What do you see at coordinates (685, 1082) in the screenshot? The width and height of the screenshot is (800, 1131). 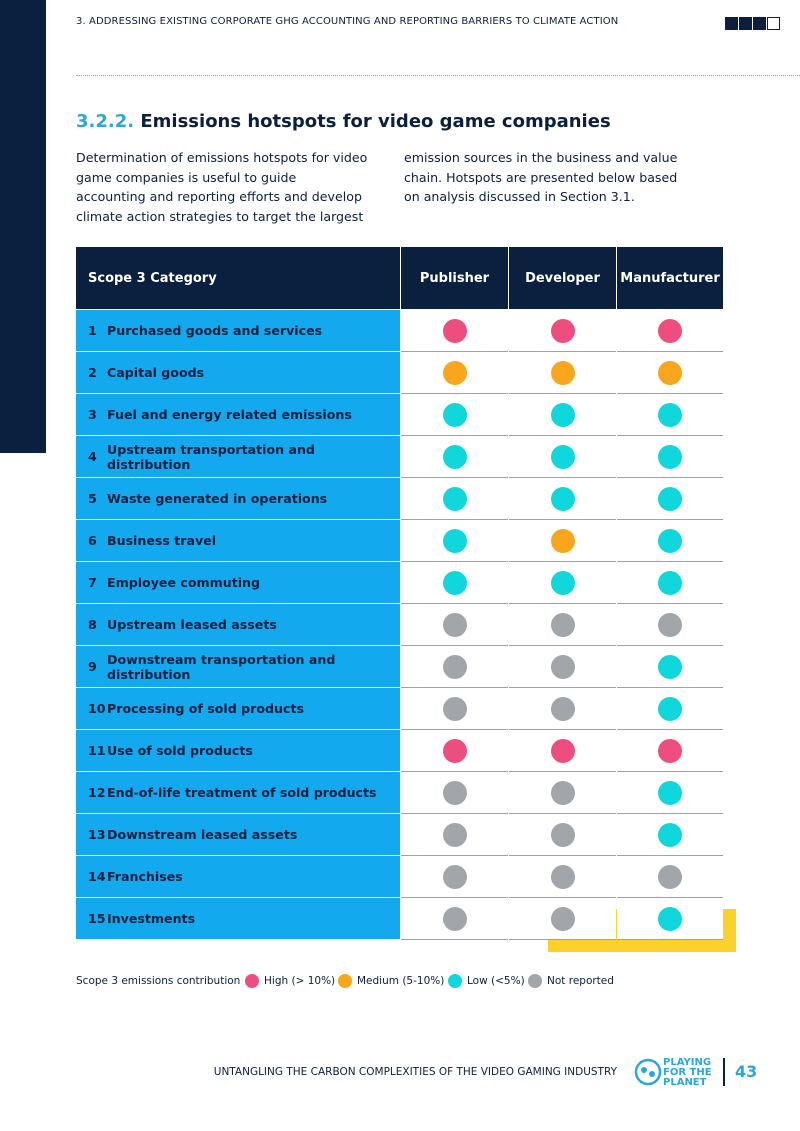 I see `logo-line: PLANET` at bounding box center [685, 1082].